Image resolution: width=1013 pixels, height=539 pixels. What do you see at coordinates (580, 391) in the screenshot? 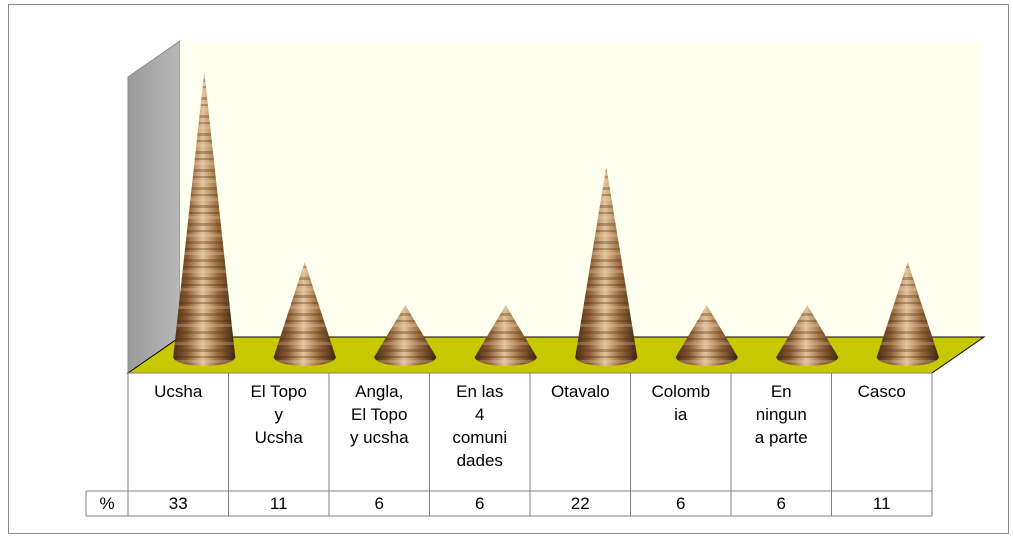
I see `category-label: Otavalo` at bounding box center [580, 391].